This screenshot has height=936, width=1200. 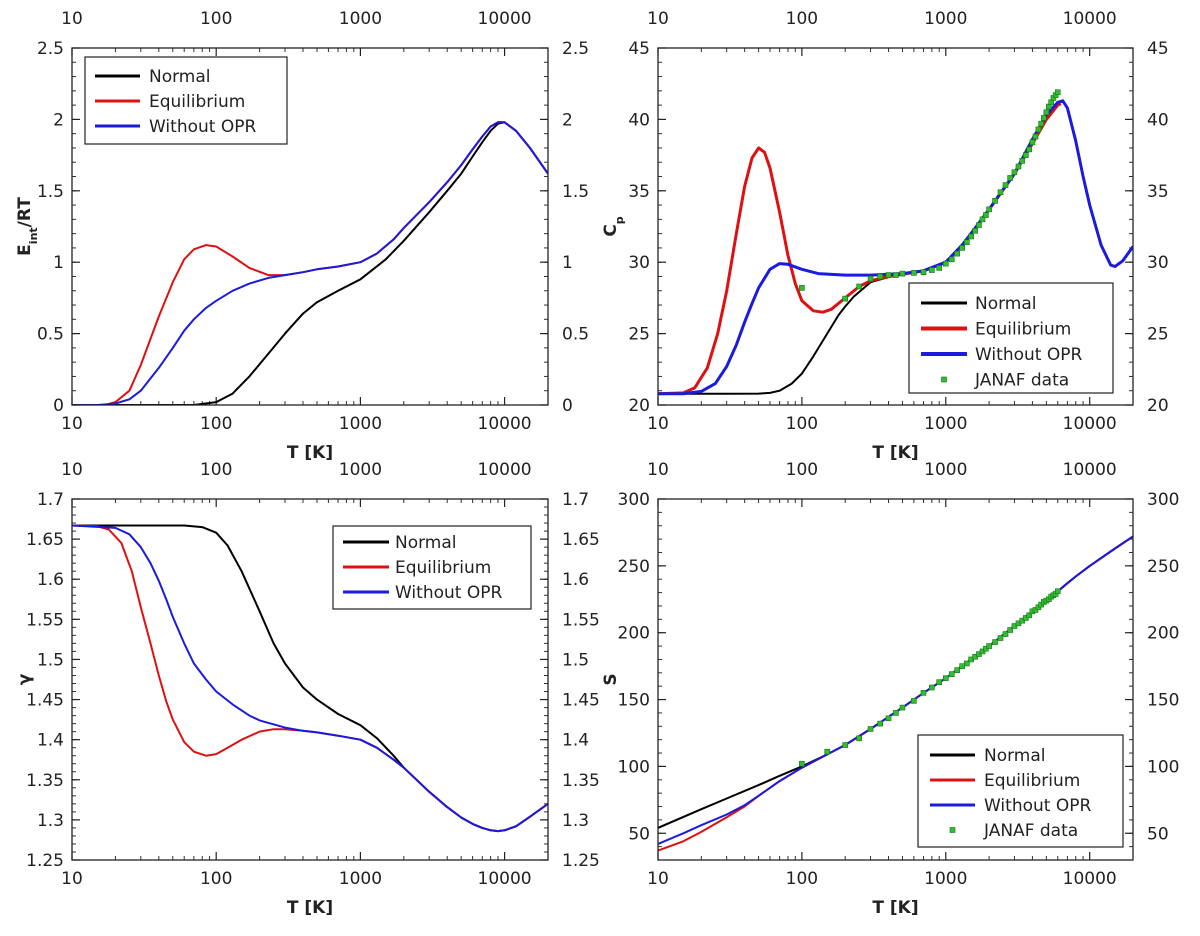 What do you see at coordinates (45, 701) in the screenshot?
I see `y-tick-label: 1.45` at bounding box center [45, 701].